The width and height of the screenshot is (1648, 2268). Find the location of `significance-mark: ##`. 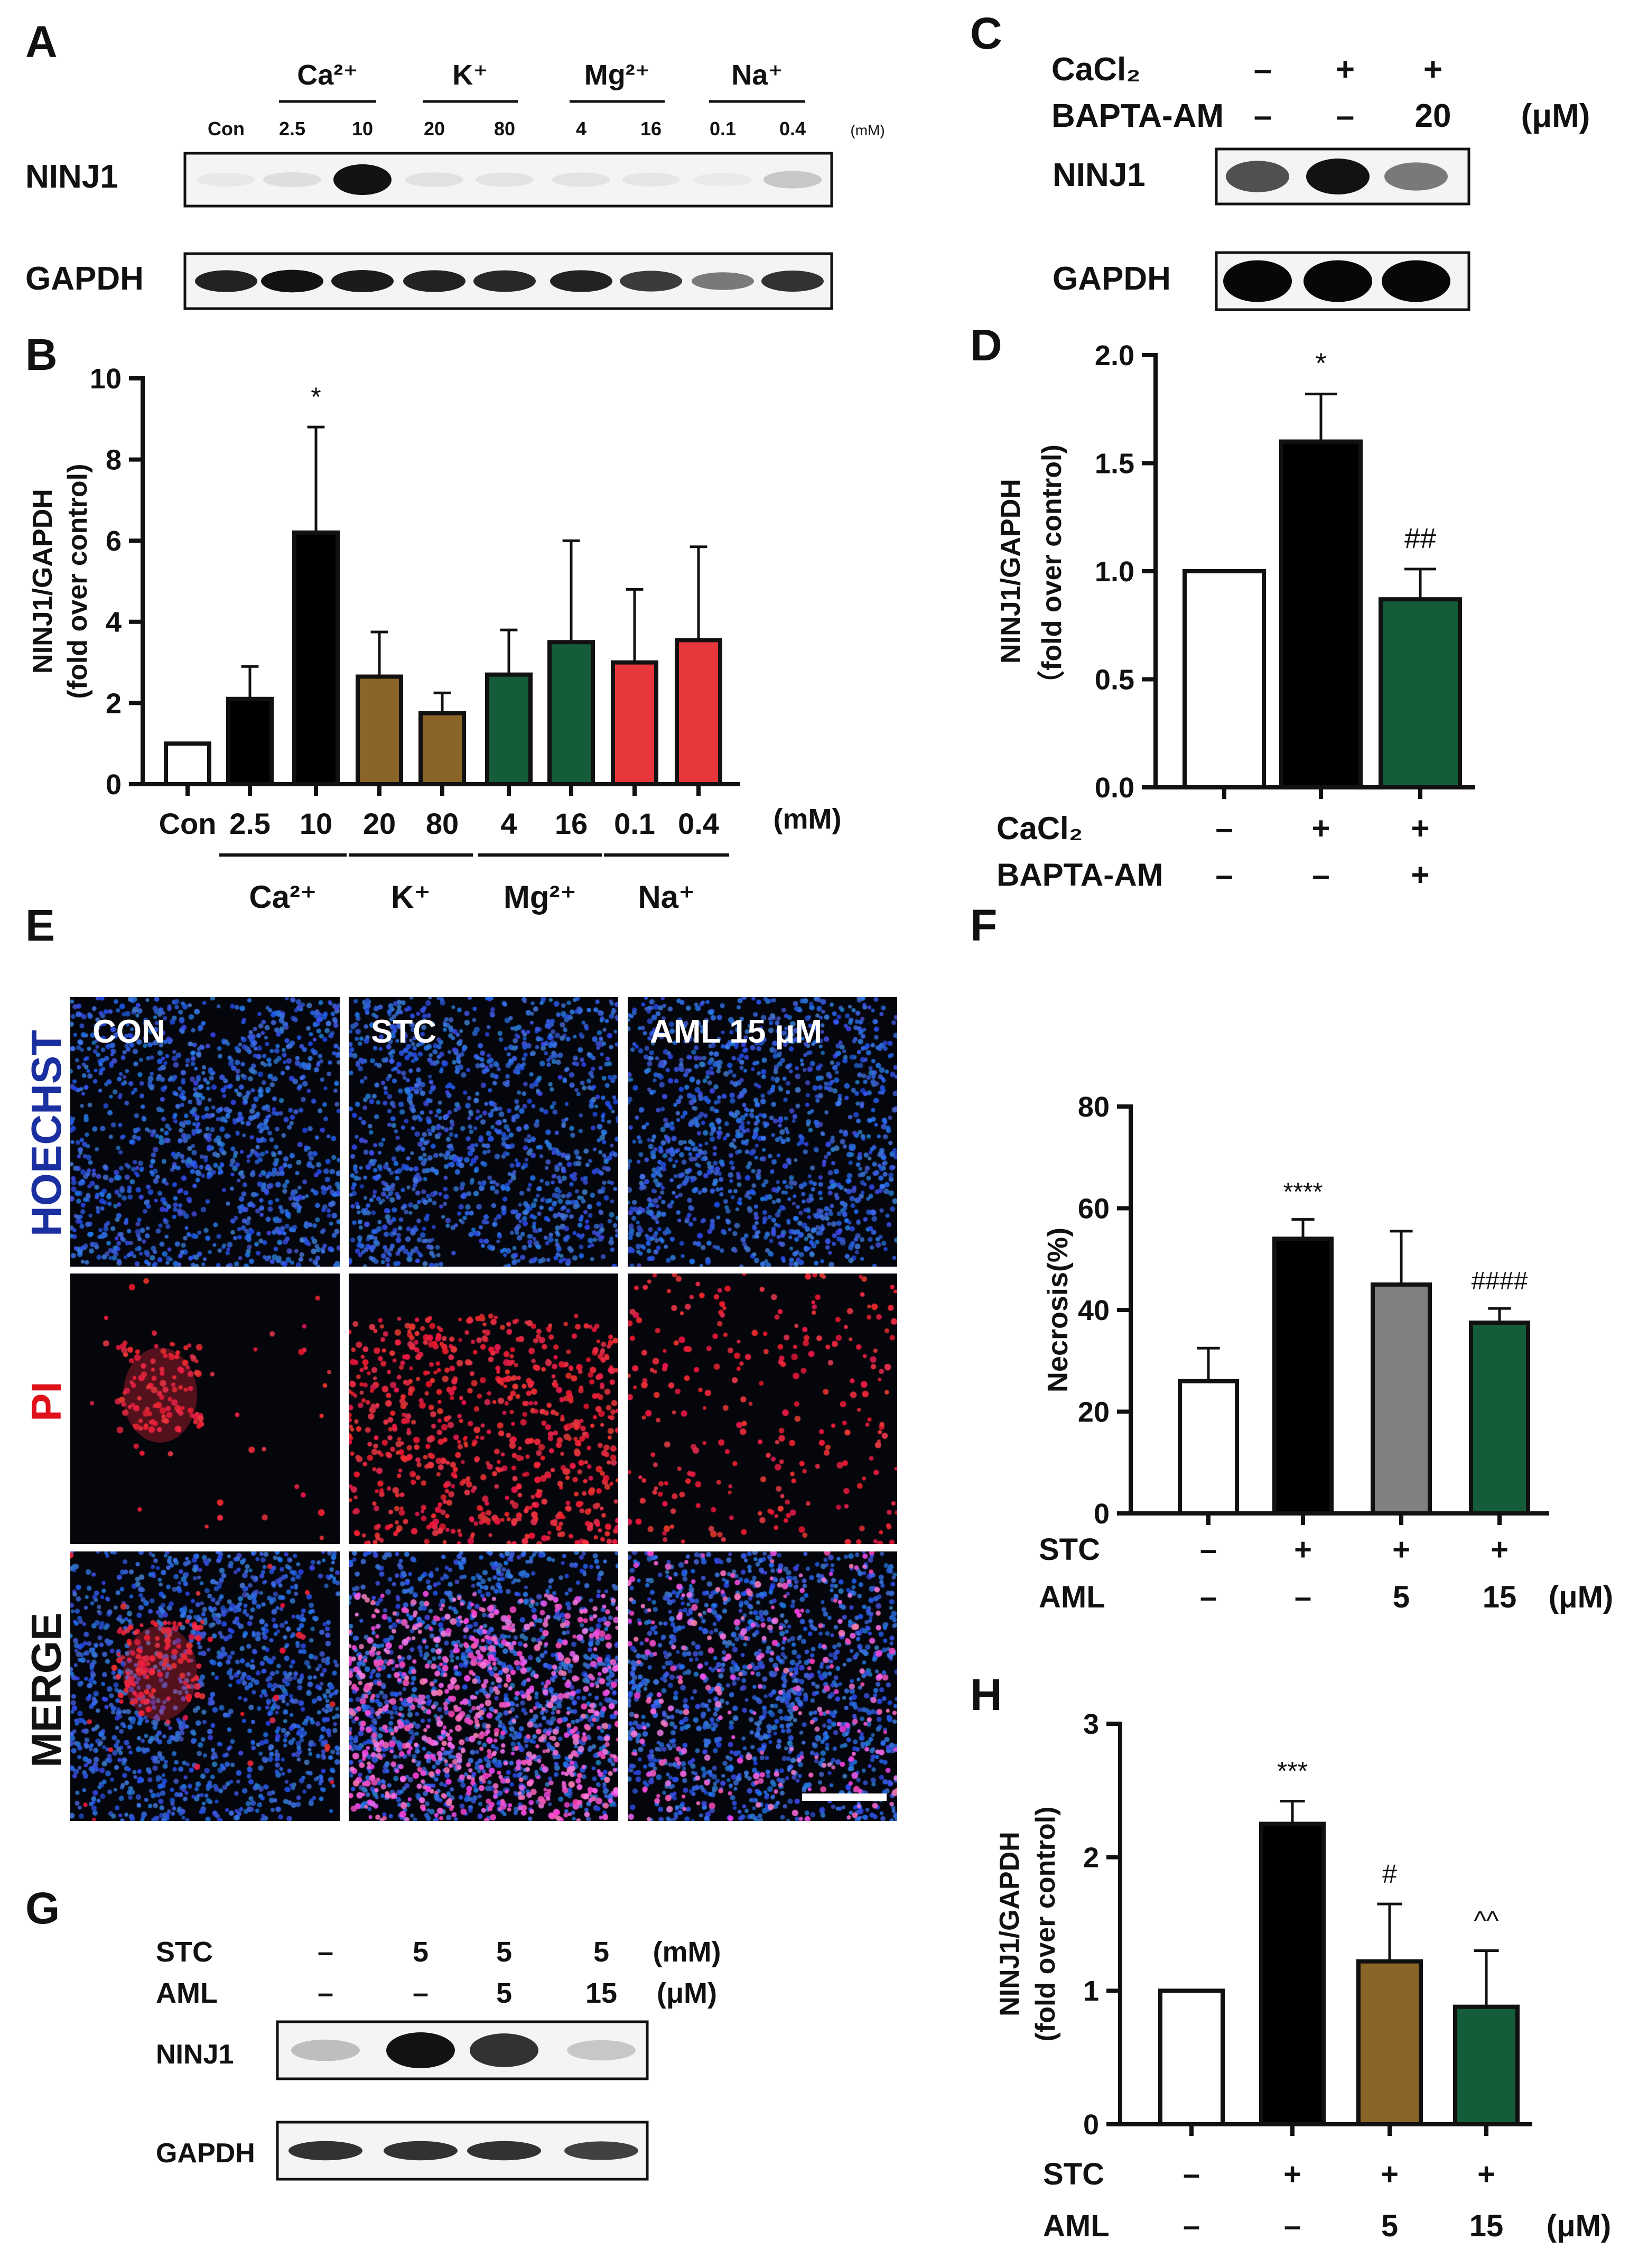

significance-mark: ## is located at coordinates (1420, 538).